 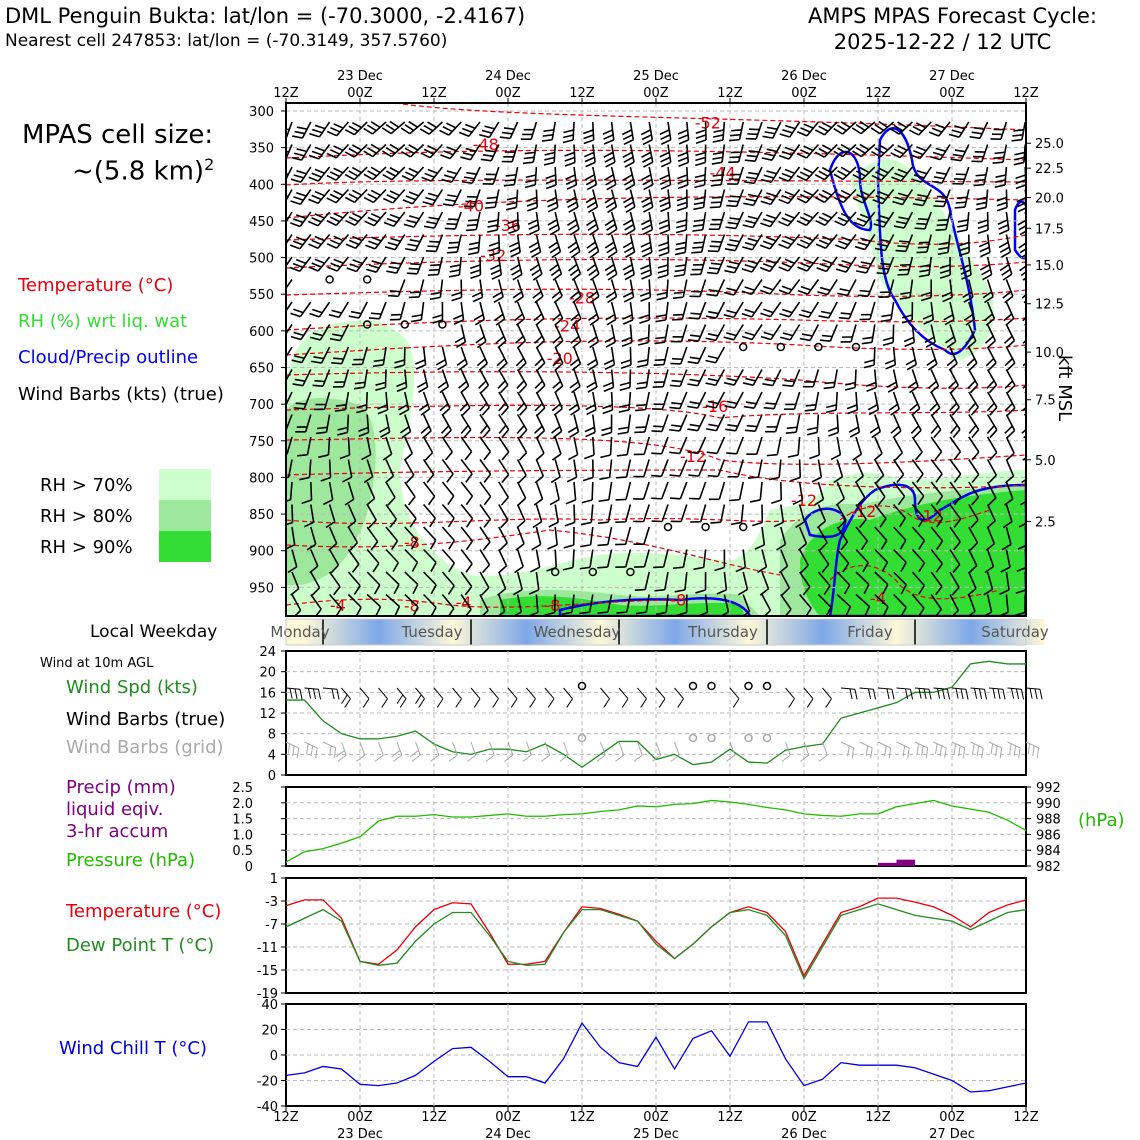 I want to click on local-weekday-label: Local Weekday, so click(x=154, y=632).